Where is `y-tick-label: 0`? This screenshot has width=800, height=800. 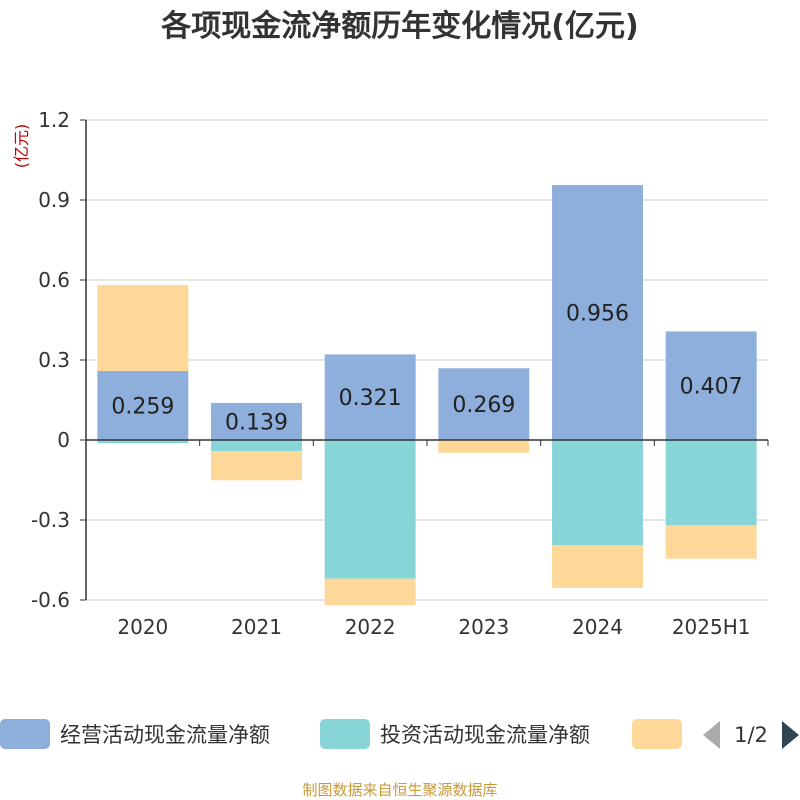
y-tick-label: 0 is located at coordinates (63, 440).